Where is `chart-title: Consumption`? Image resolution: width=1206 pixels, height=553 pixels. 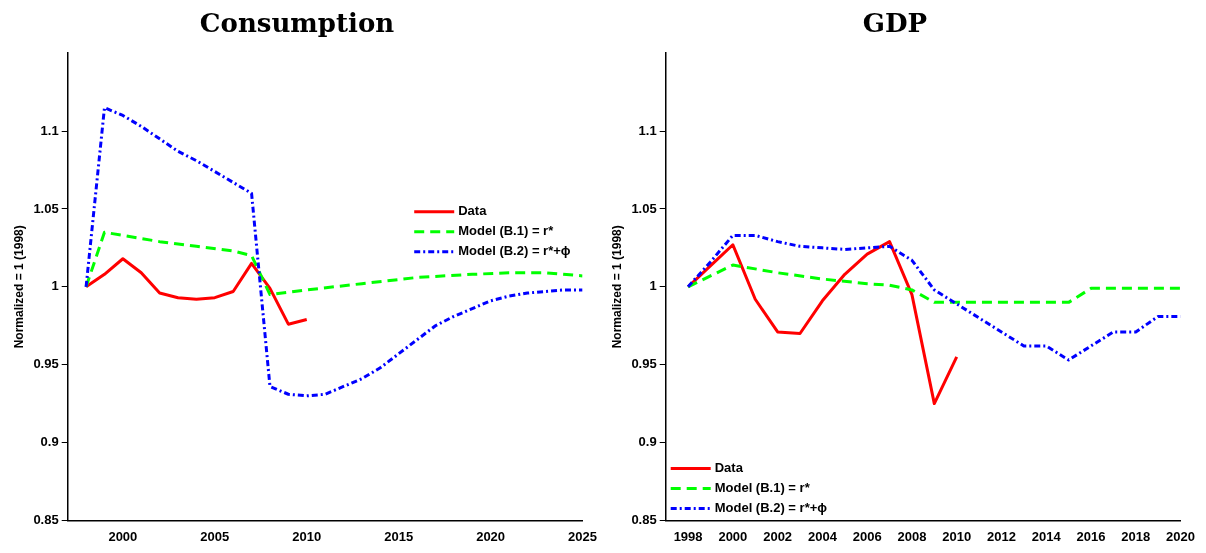
chart-title: Consumption is located at coordinates (297, 23).